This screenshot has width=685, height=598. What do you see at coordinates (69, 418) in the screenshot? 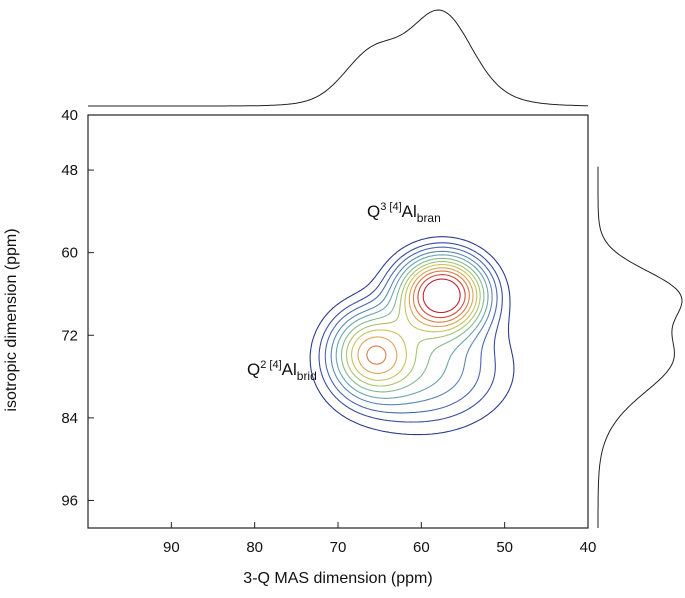
I see `y-tick-label: 84` at bounding box center [69, 418].